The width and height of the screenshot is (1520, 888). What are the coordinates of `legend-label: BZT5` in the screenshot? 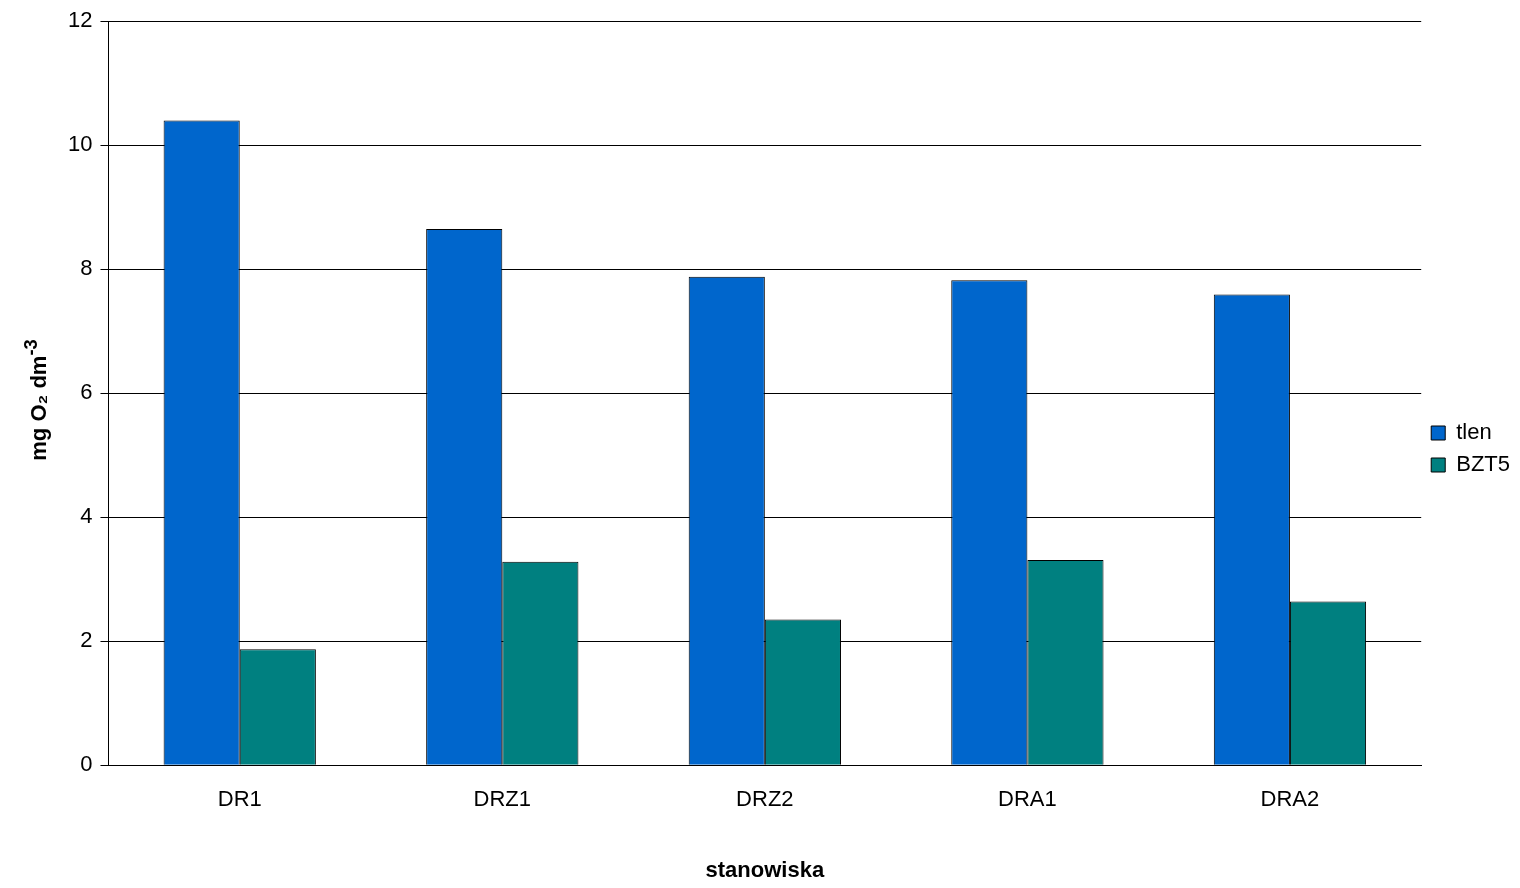 It's located at (1483, 464).